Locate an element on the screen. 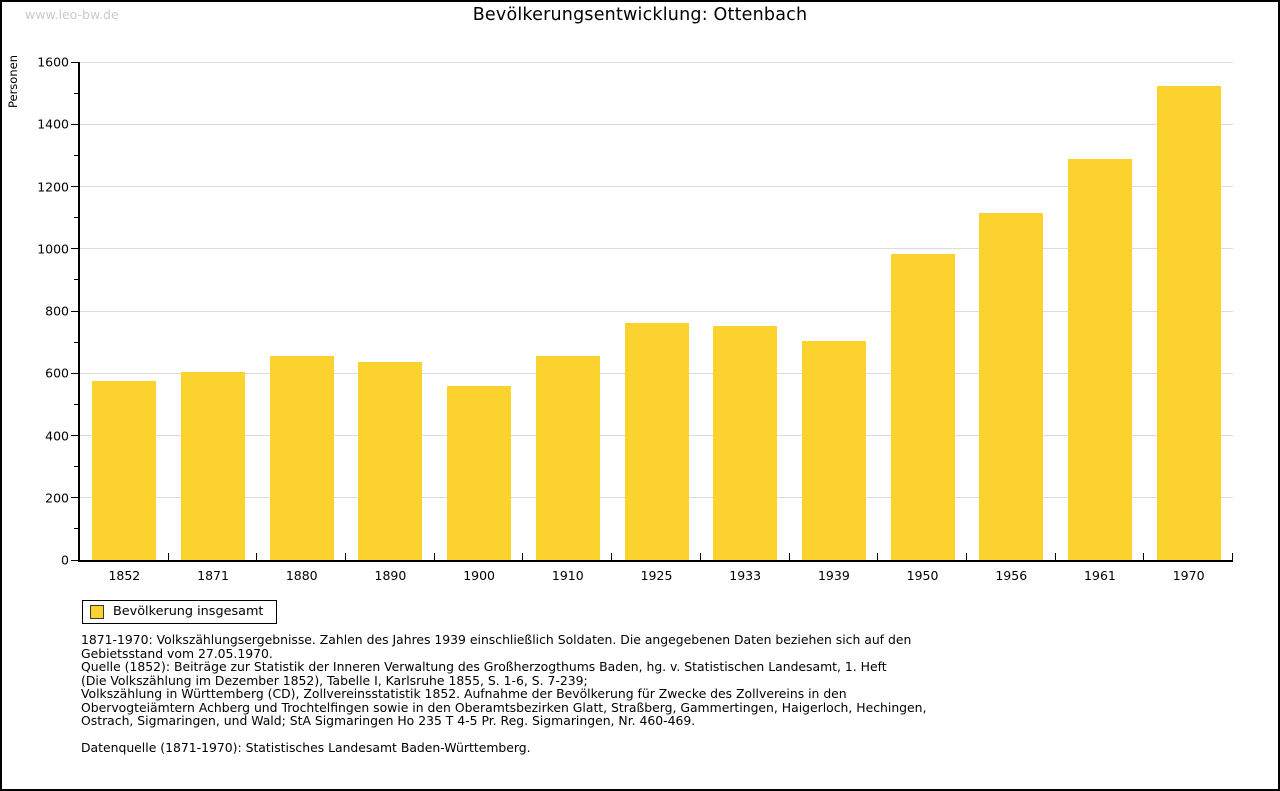  y-axis-tick-label: 1000 is located at coordinates (53, 249).